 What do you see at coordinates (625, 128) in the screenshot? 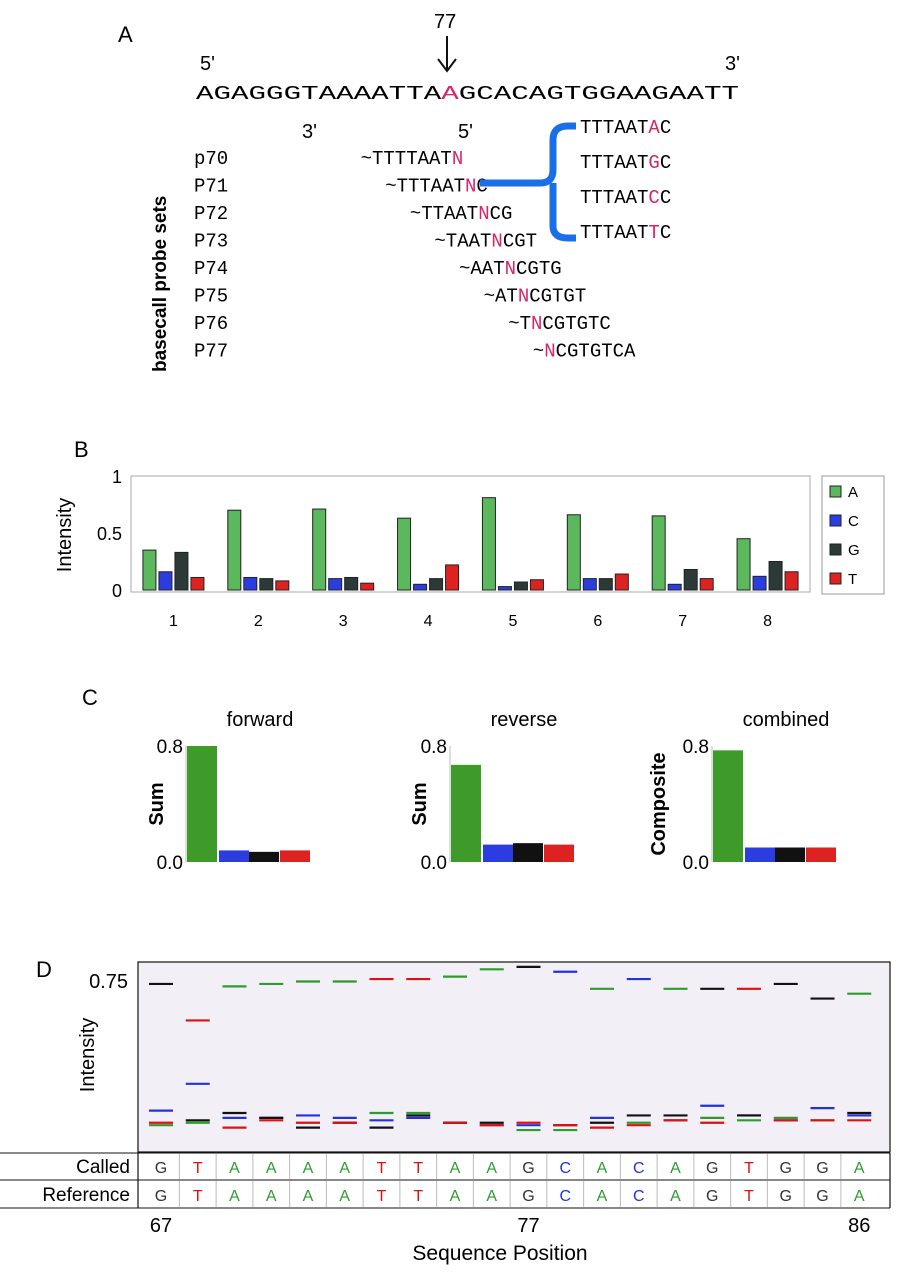
I see `expanded-probe: TTTAATAC` at bounding box center [625, 128].